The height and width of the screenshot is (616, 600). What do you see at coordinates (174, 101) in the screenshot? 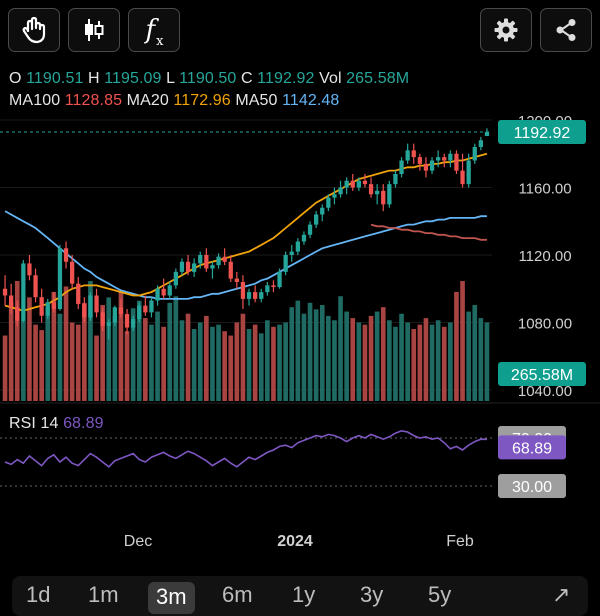
I see `ma-legend: MA100 1128.85 MA20 1172.96 MA50 1142.48` at bounding box center [174, 101].